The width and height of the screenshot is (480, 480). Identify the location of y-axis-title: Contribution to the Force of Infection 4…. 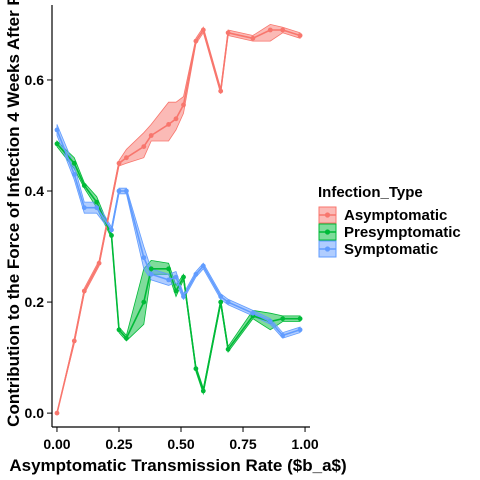
(13, 213).